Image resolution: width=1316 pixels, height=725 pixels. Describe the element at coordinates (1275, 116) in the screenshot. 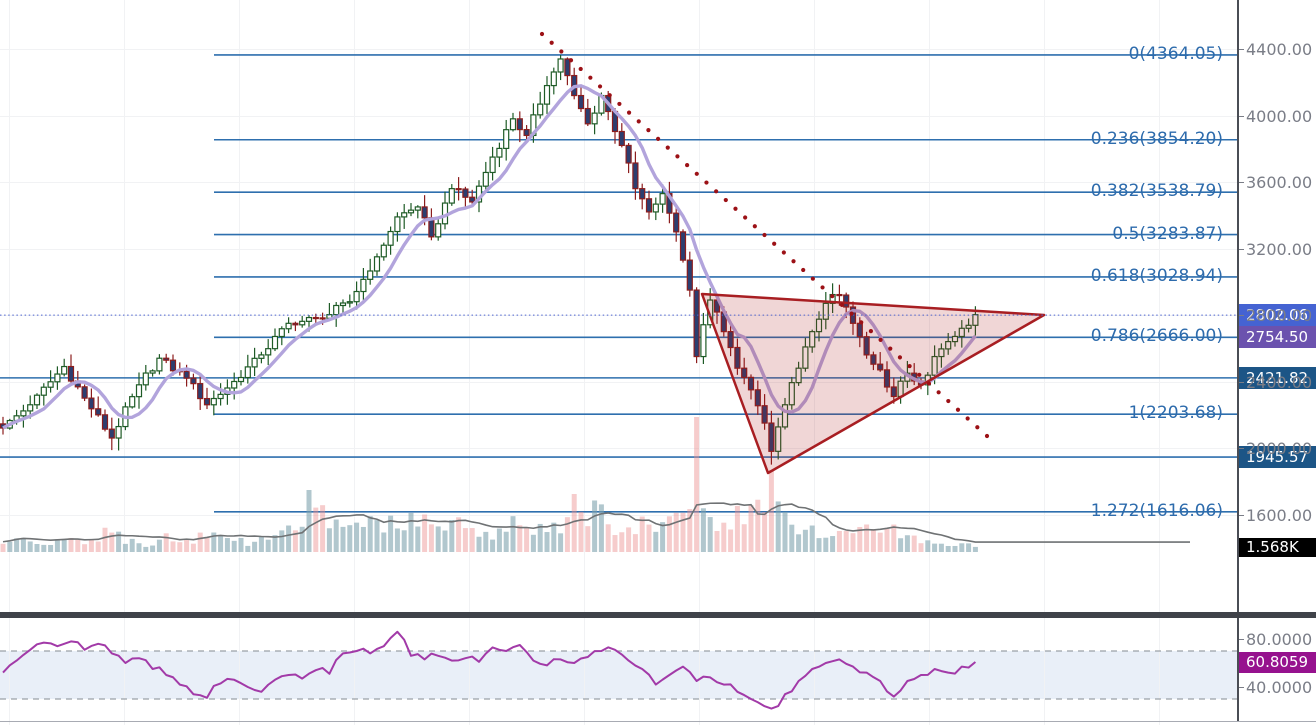

I see `price-tick-1: 4000.00` at that location.